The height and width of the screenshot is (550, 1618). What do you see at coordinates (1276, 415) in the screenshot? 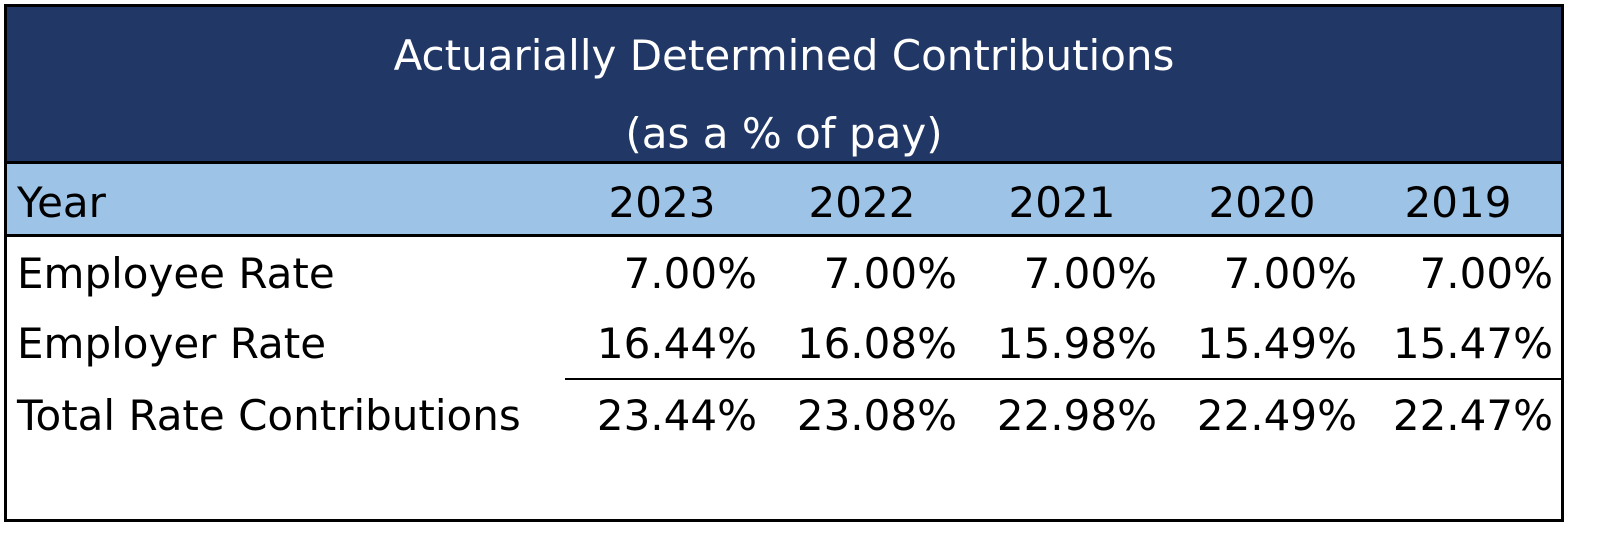
I see `row-value: 22.49%` at bounding box center [1276, 415].